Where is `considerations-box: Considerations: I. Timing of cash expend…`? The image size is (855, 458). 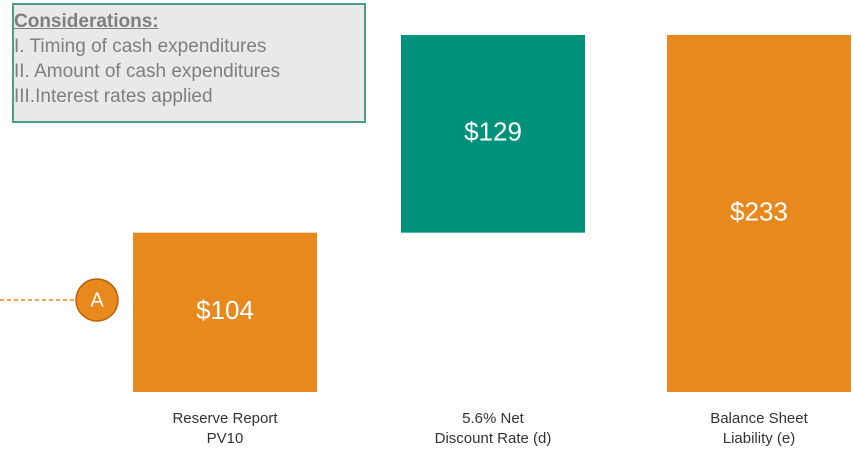
considerations-box: Considerations: I. Timing of cash expend… is located at coordinates (189, 63).